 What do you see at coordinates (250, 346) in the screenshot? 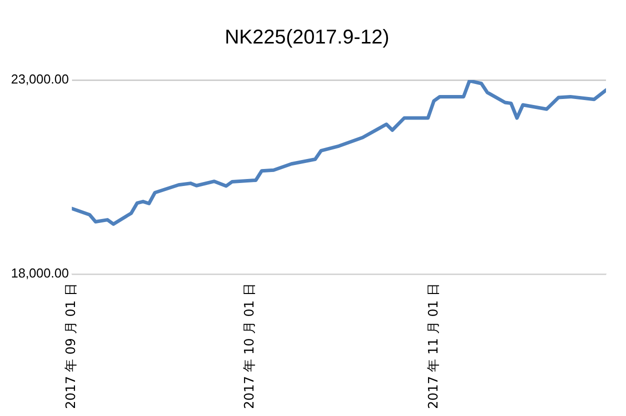
I see `x-tick-label: 2017 年 10 月 01 日` at bounding box center [250, 346].